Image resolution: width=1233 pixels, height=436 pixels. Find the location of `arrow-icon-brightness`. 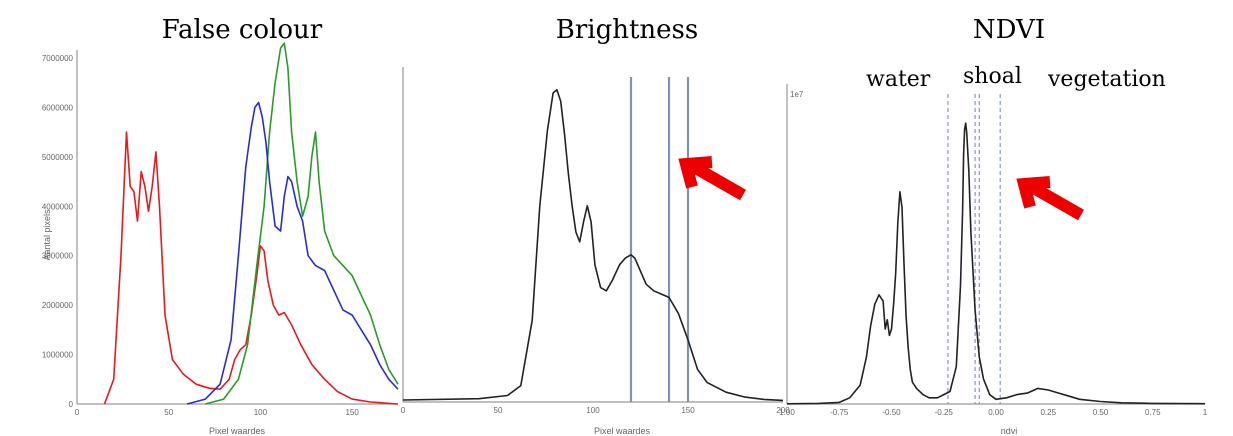

arrow-icon-brightness is located at coordinates (712, 178).